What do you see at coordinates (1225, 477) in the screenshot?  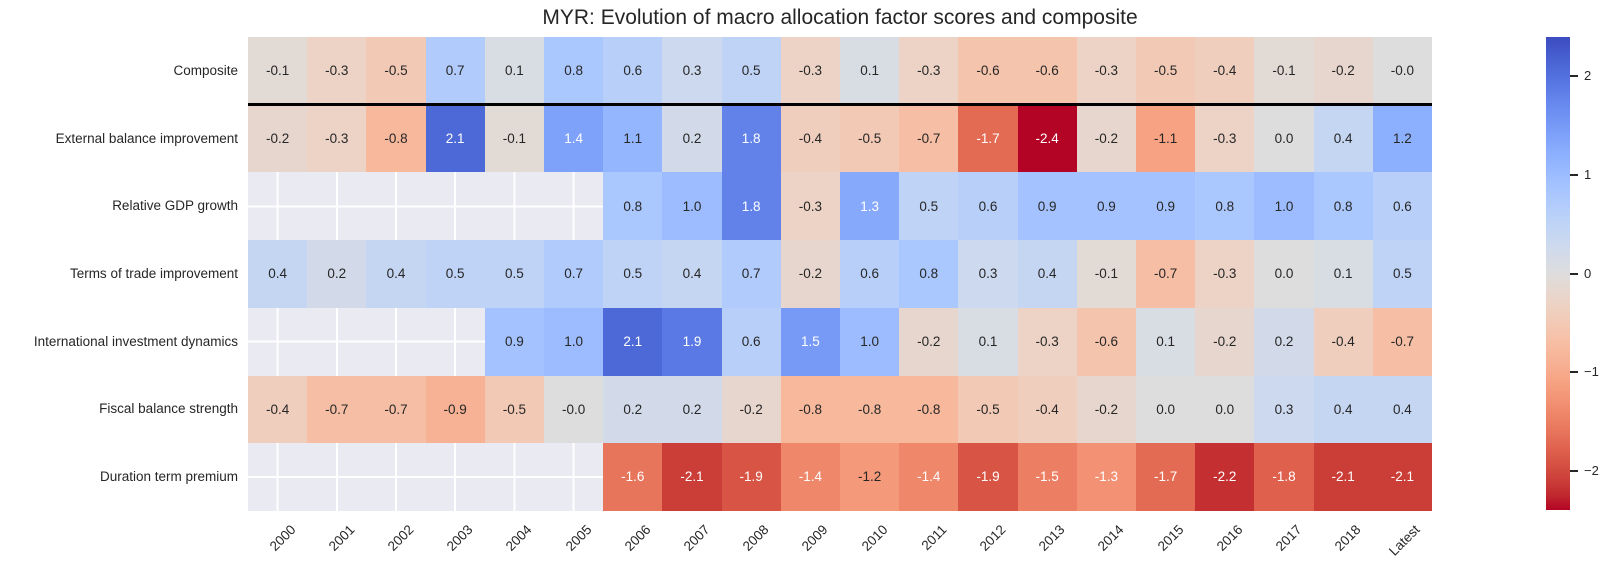 I see `heatmap-cell: -2.2` at bounding box center [1225, 477].